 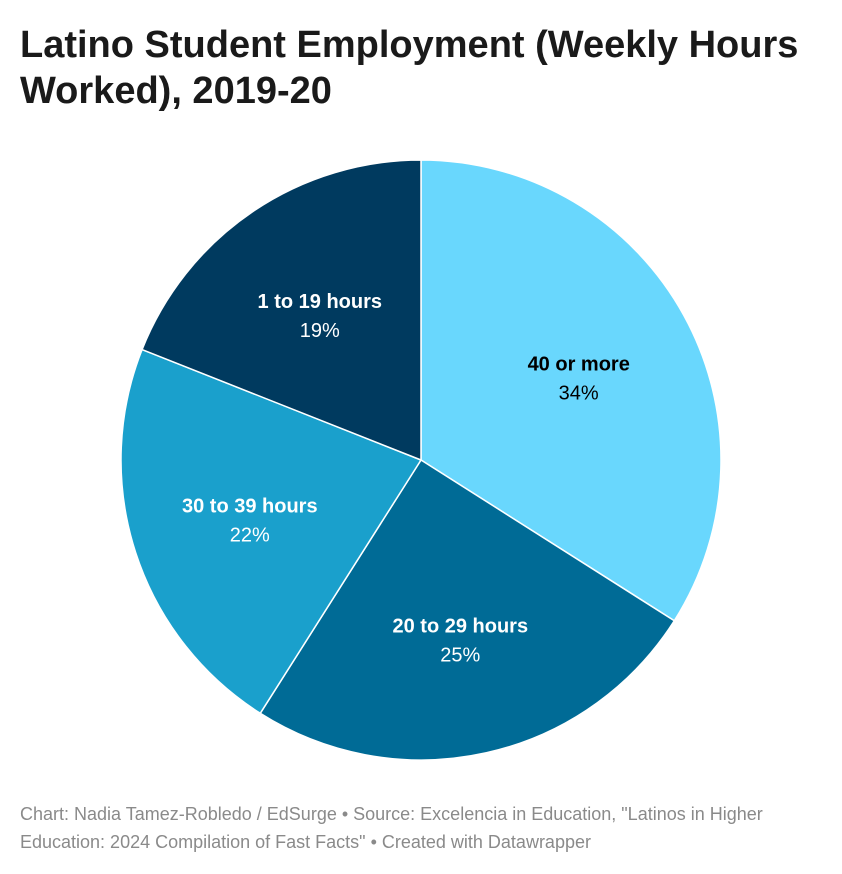 What do you see at coordinates (579, 393) in the screenshot?
I see `slice-value-40-or-more: 34%` at bounding box center [579, 393].